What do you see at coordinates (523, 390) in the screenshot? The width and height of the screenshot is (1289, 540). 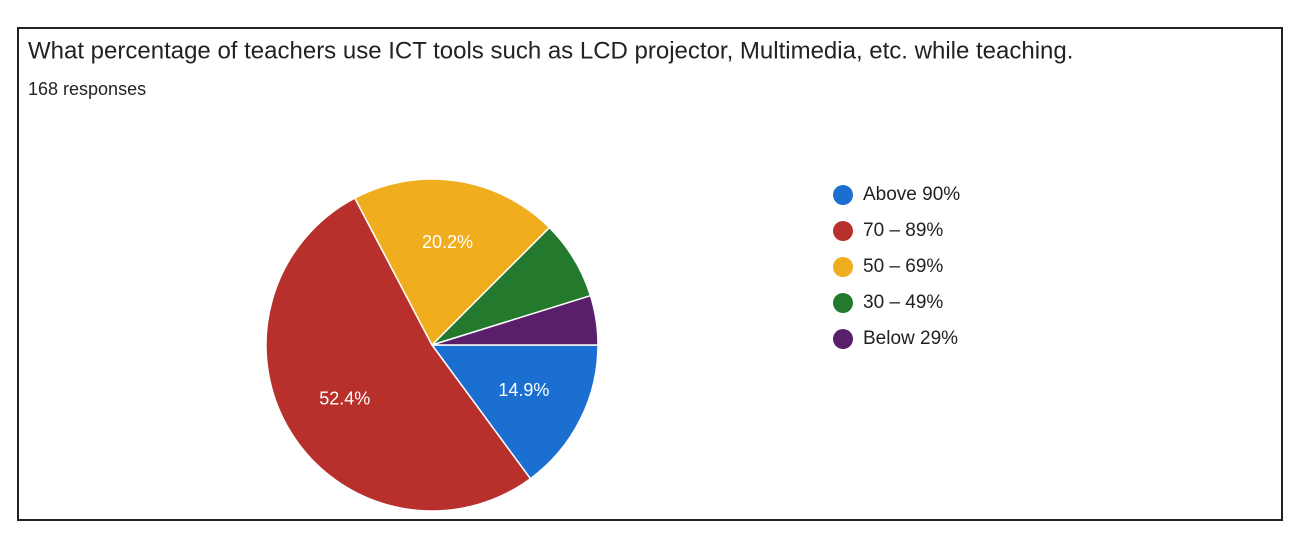 I see `data-label: 14.9%` at bounding box center [523, 390].